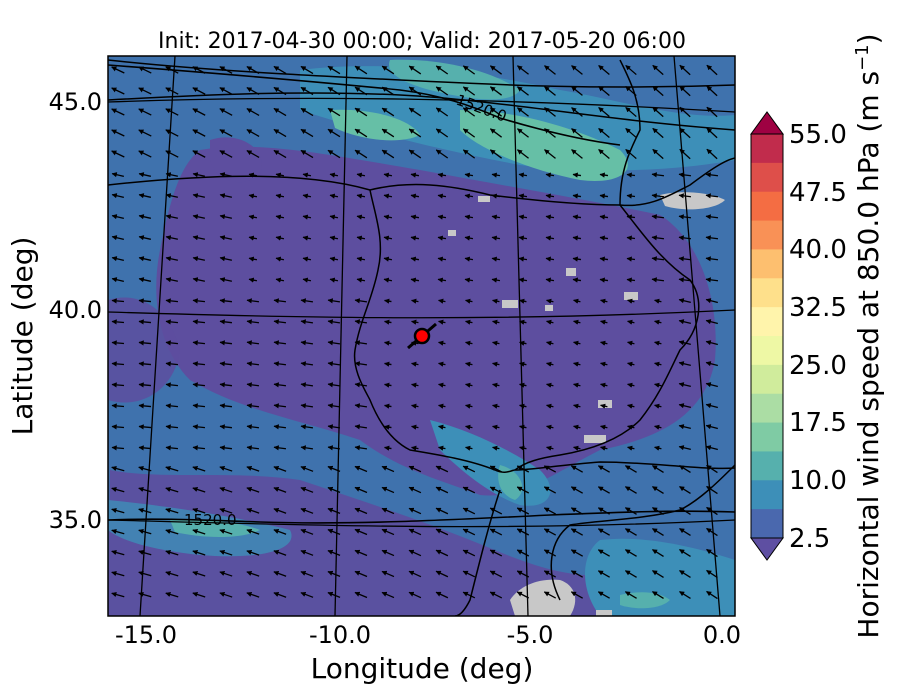 Image resolution: width=900 pixels, height=700 pixels. I want to click on location-marker, so click(422, 336).